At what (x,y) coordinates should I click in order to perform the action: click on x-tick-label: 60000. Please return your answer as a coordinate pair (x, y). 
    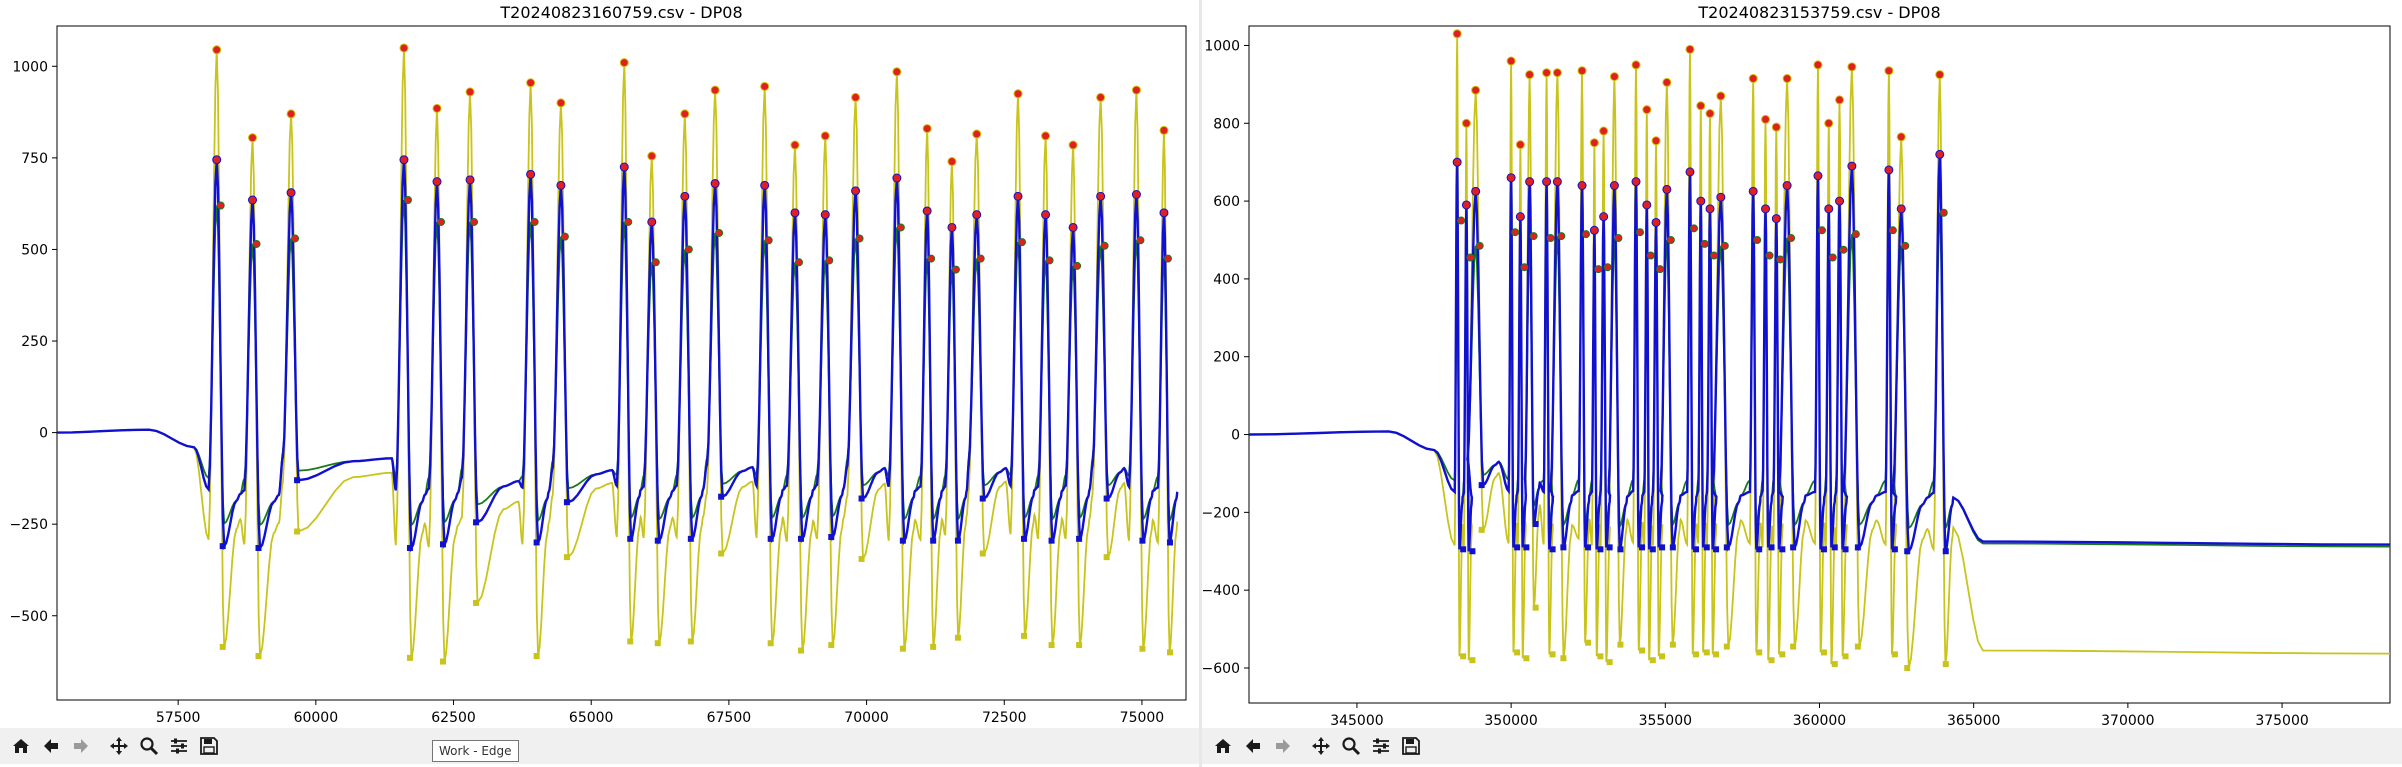
    Looking at the image, I should click on (316, 718).